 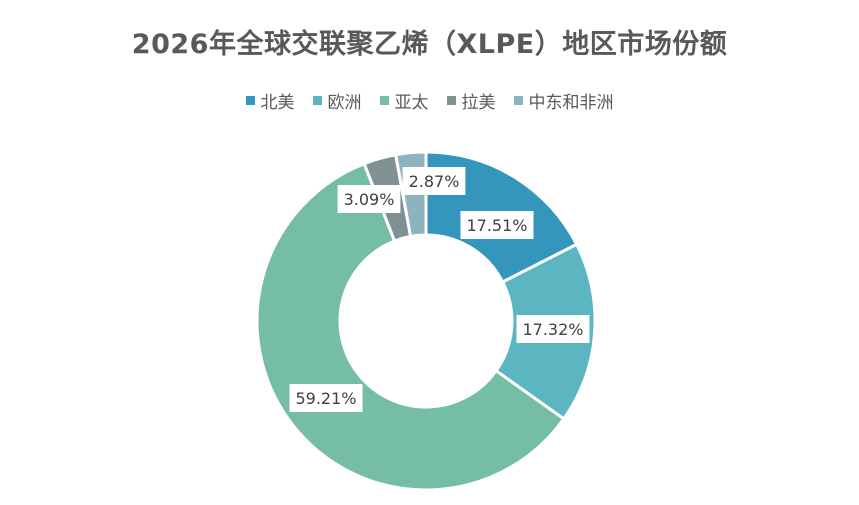 I want to click on legend-label: 亚太, so click(x=411, y=103).